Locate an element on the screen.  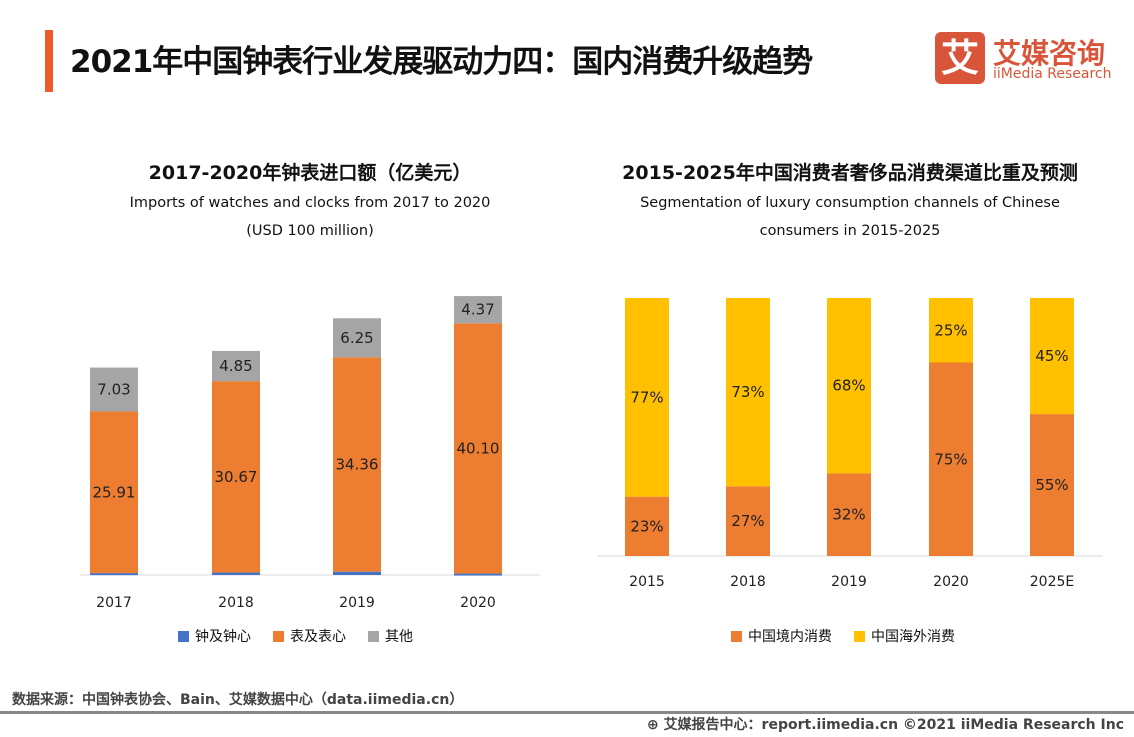
data-label: 23% is located at coordinates (646, 526).